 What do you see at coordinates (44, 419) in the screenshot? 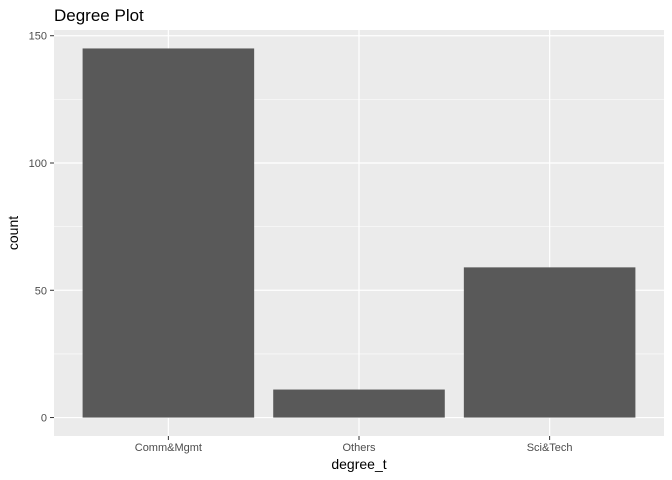
I see `y-tick-label: 0` at bounding box center [44, 419].